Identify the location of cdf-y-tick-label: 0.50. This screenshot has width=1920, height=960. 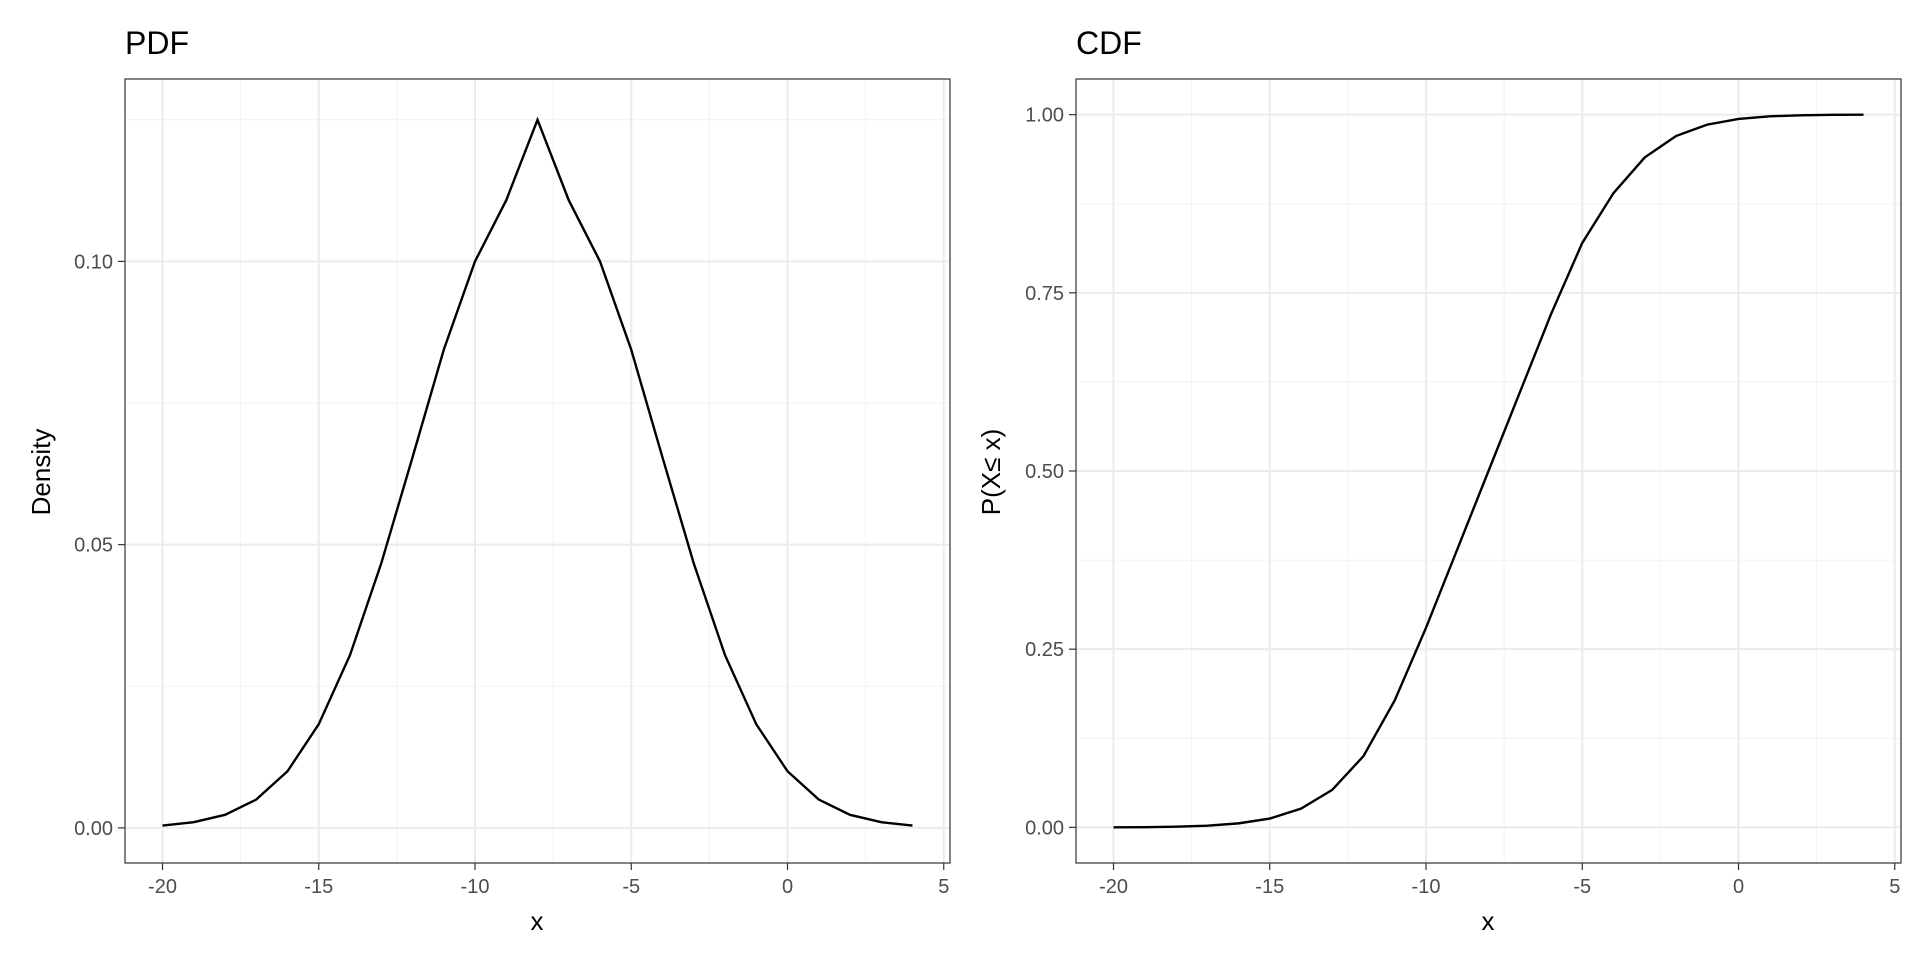
(1044, 472).